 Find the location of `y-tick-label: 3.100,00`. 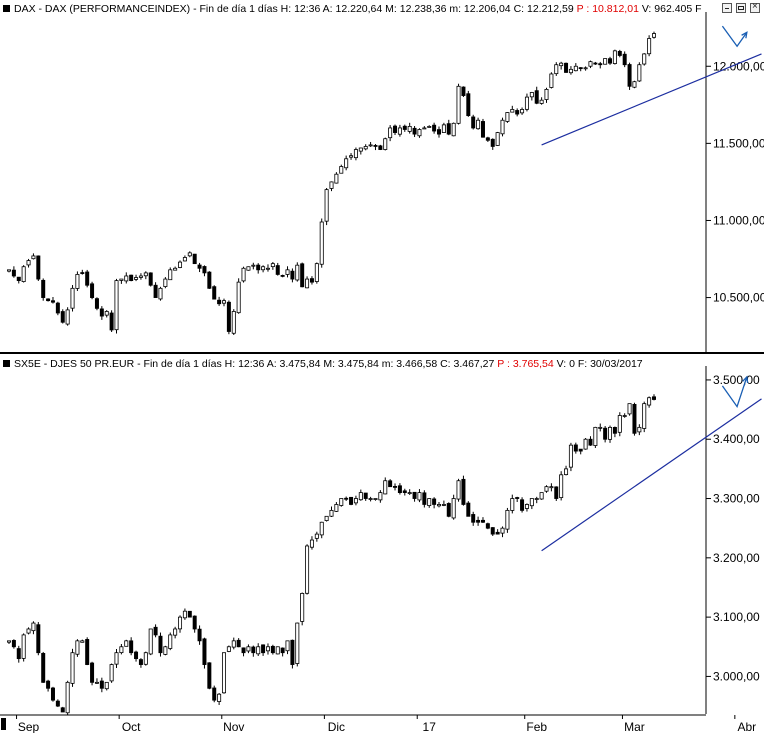

y-tick-label: 3.100,00 is located at coordinates (736, 617).